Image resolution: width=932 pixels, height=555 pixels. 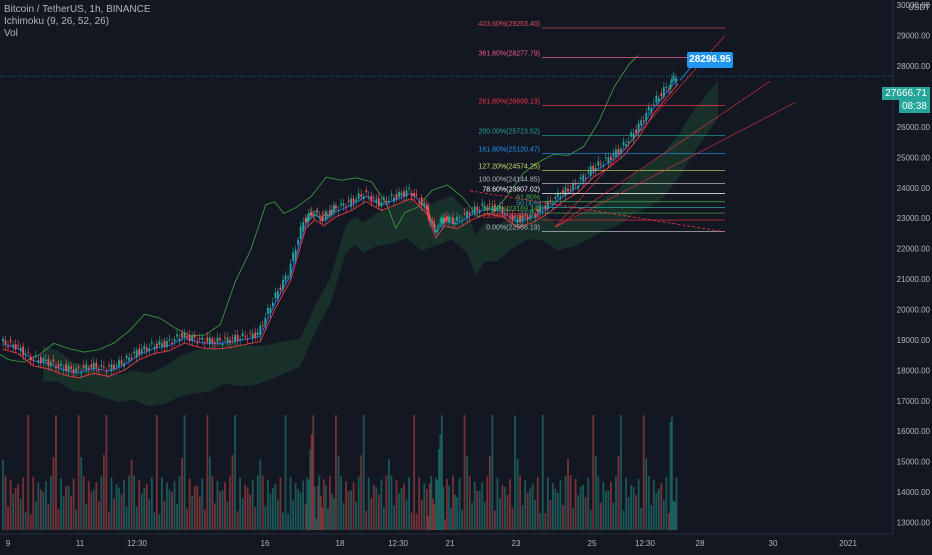 What do you see at coordinates (265, 543) in the screenshot?
I see `x-tick-label: 16` at bounding box center [265, 543].